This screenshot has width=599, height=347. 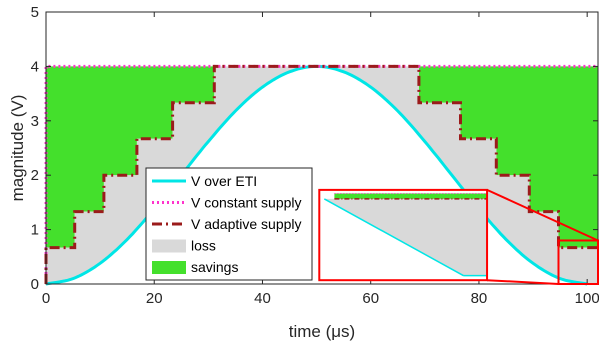 I want to click on x-tick-label: 100, so click(x=587, y=298).